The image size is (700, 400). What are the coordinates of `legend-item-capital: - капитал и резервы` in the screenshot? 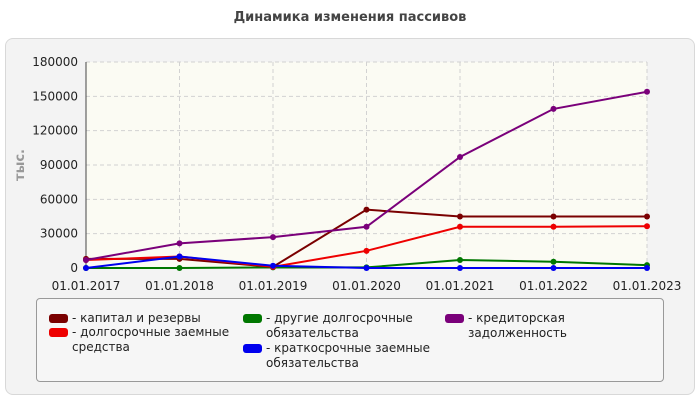 It's located at (144, 318).